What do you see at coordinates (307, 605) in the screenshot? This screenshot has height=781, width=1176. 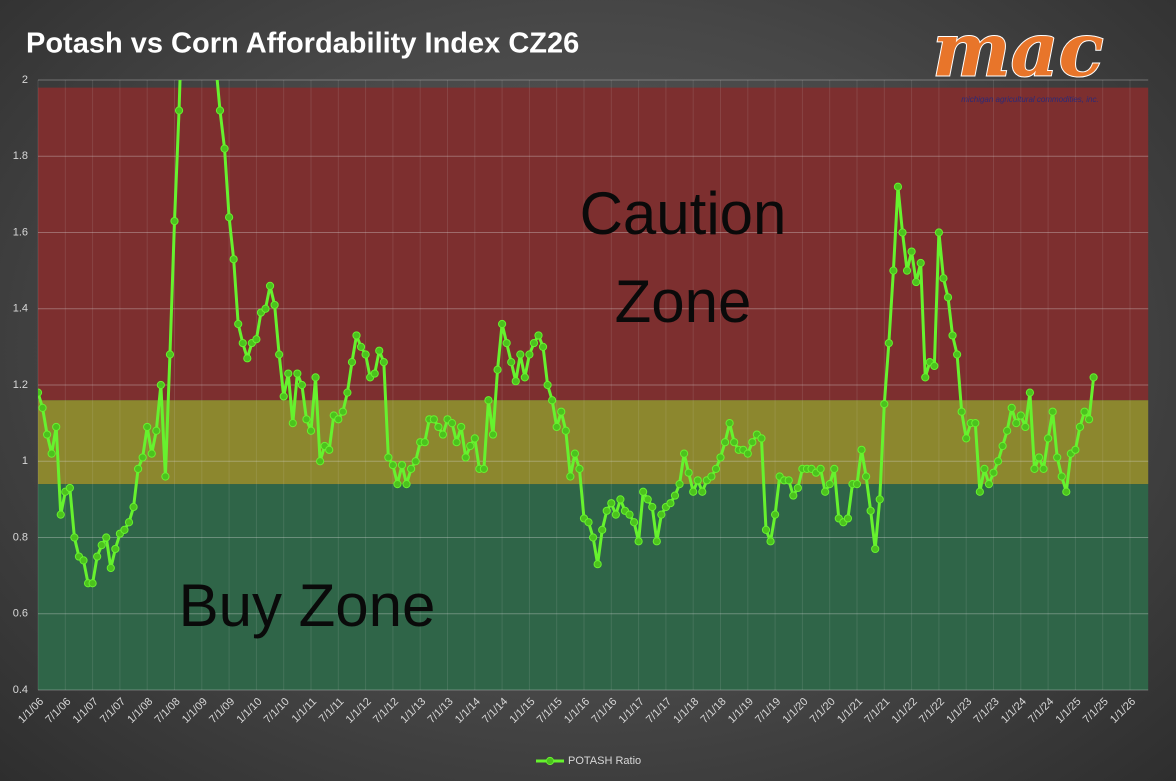 I see `zone-label: Buy Zone` at bounding box center [307, 605].